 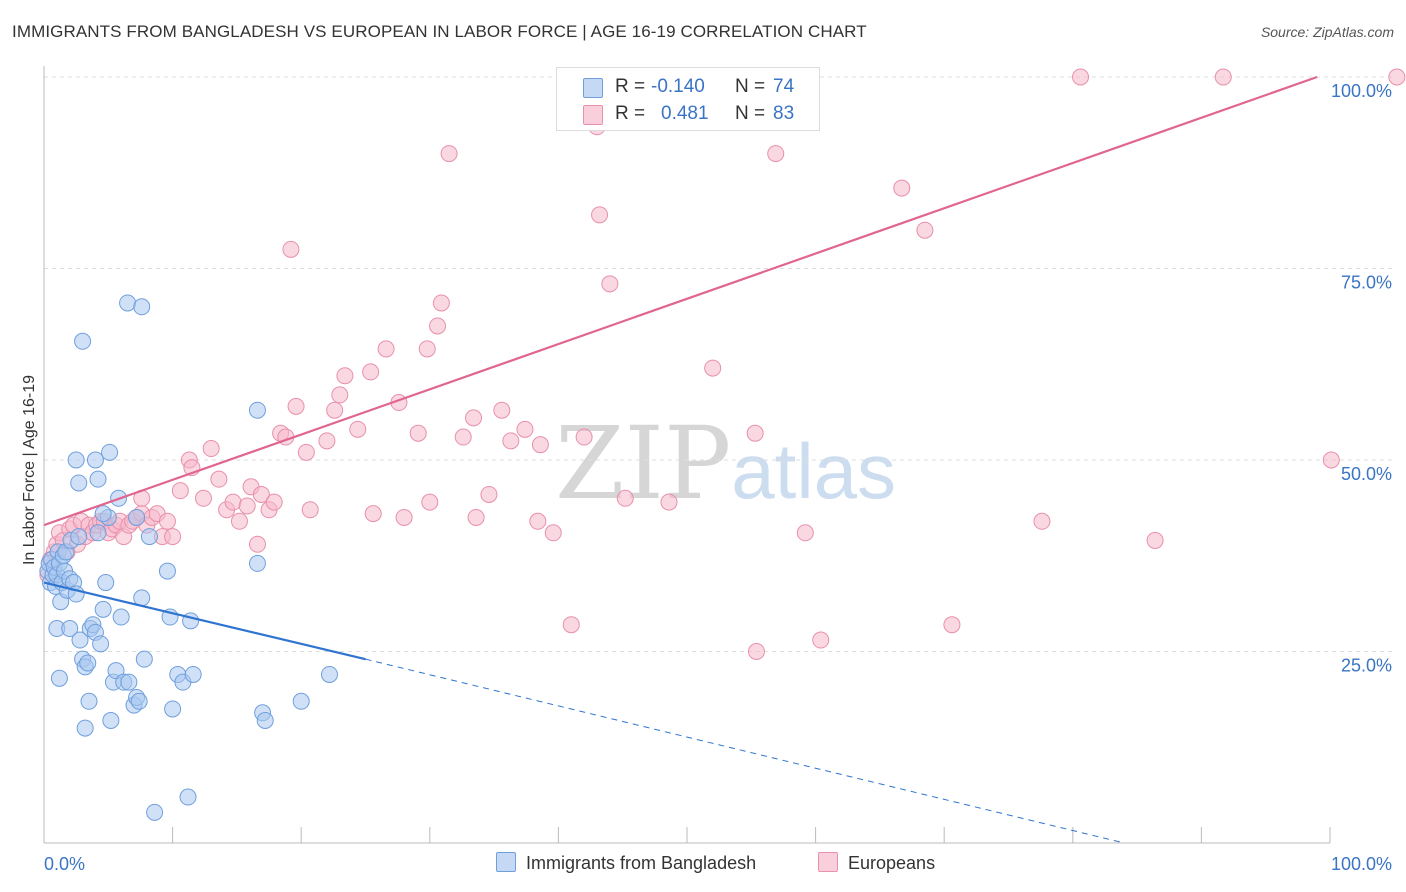 I want to click on y-tick-label: 25.0%, so click(x=1366, y=666).